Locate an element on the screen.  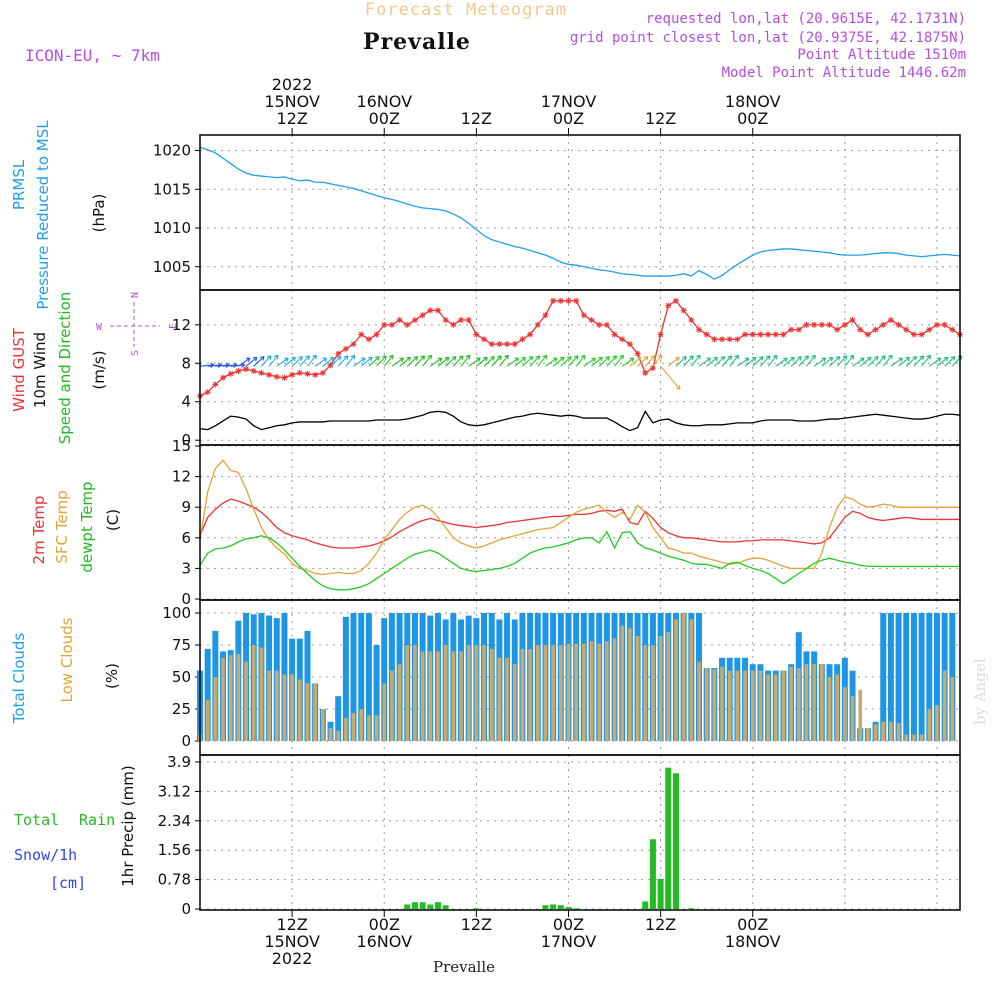
label-sfc-temp: SFC Temp is located at coordinates (62, 526).